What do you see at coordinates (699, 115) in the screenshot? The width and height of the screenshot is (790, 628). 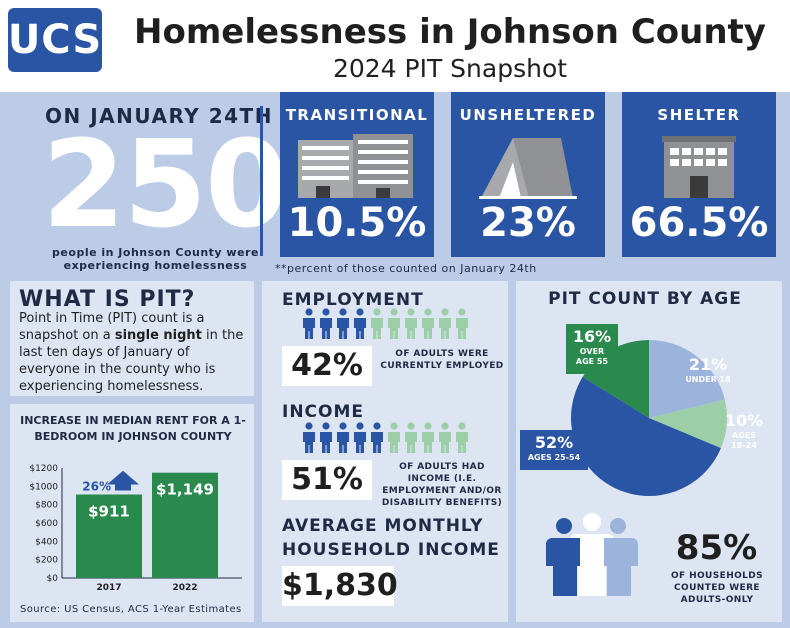 I see `category-label: SHELTER` at bounding box center [699, 115].